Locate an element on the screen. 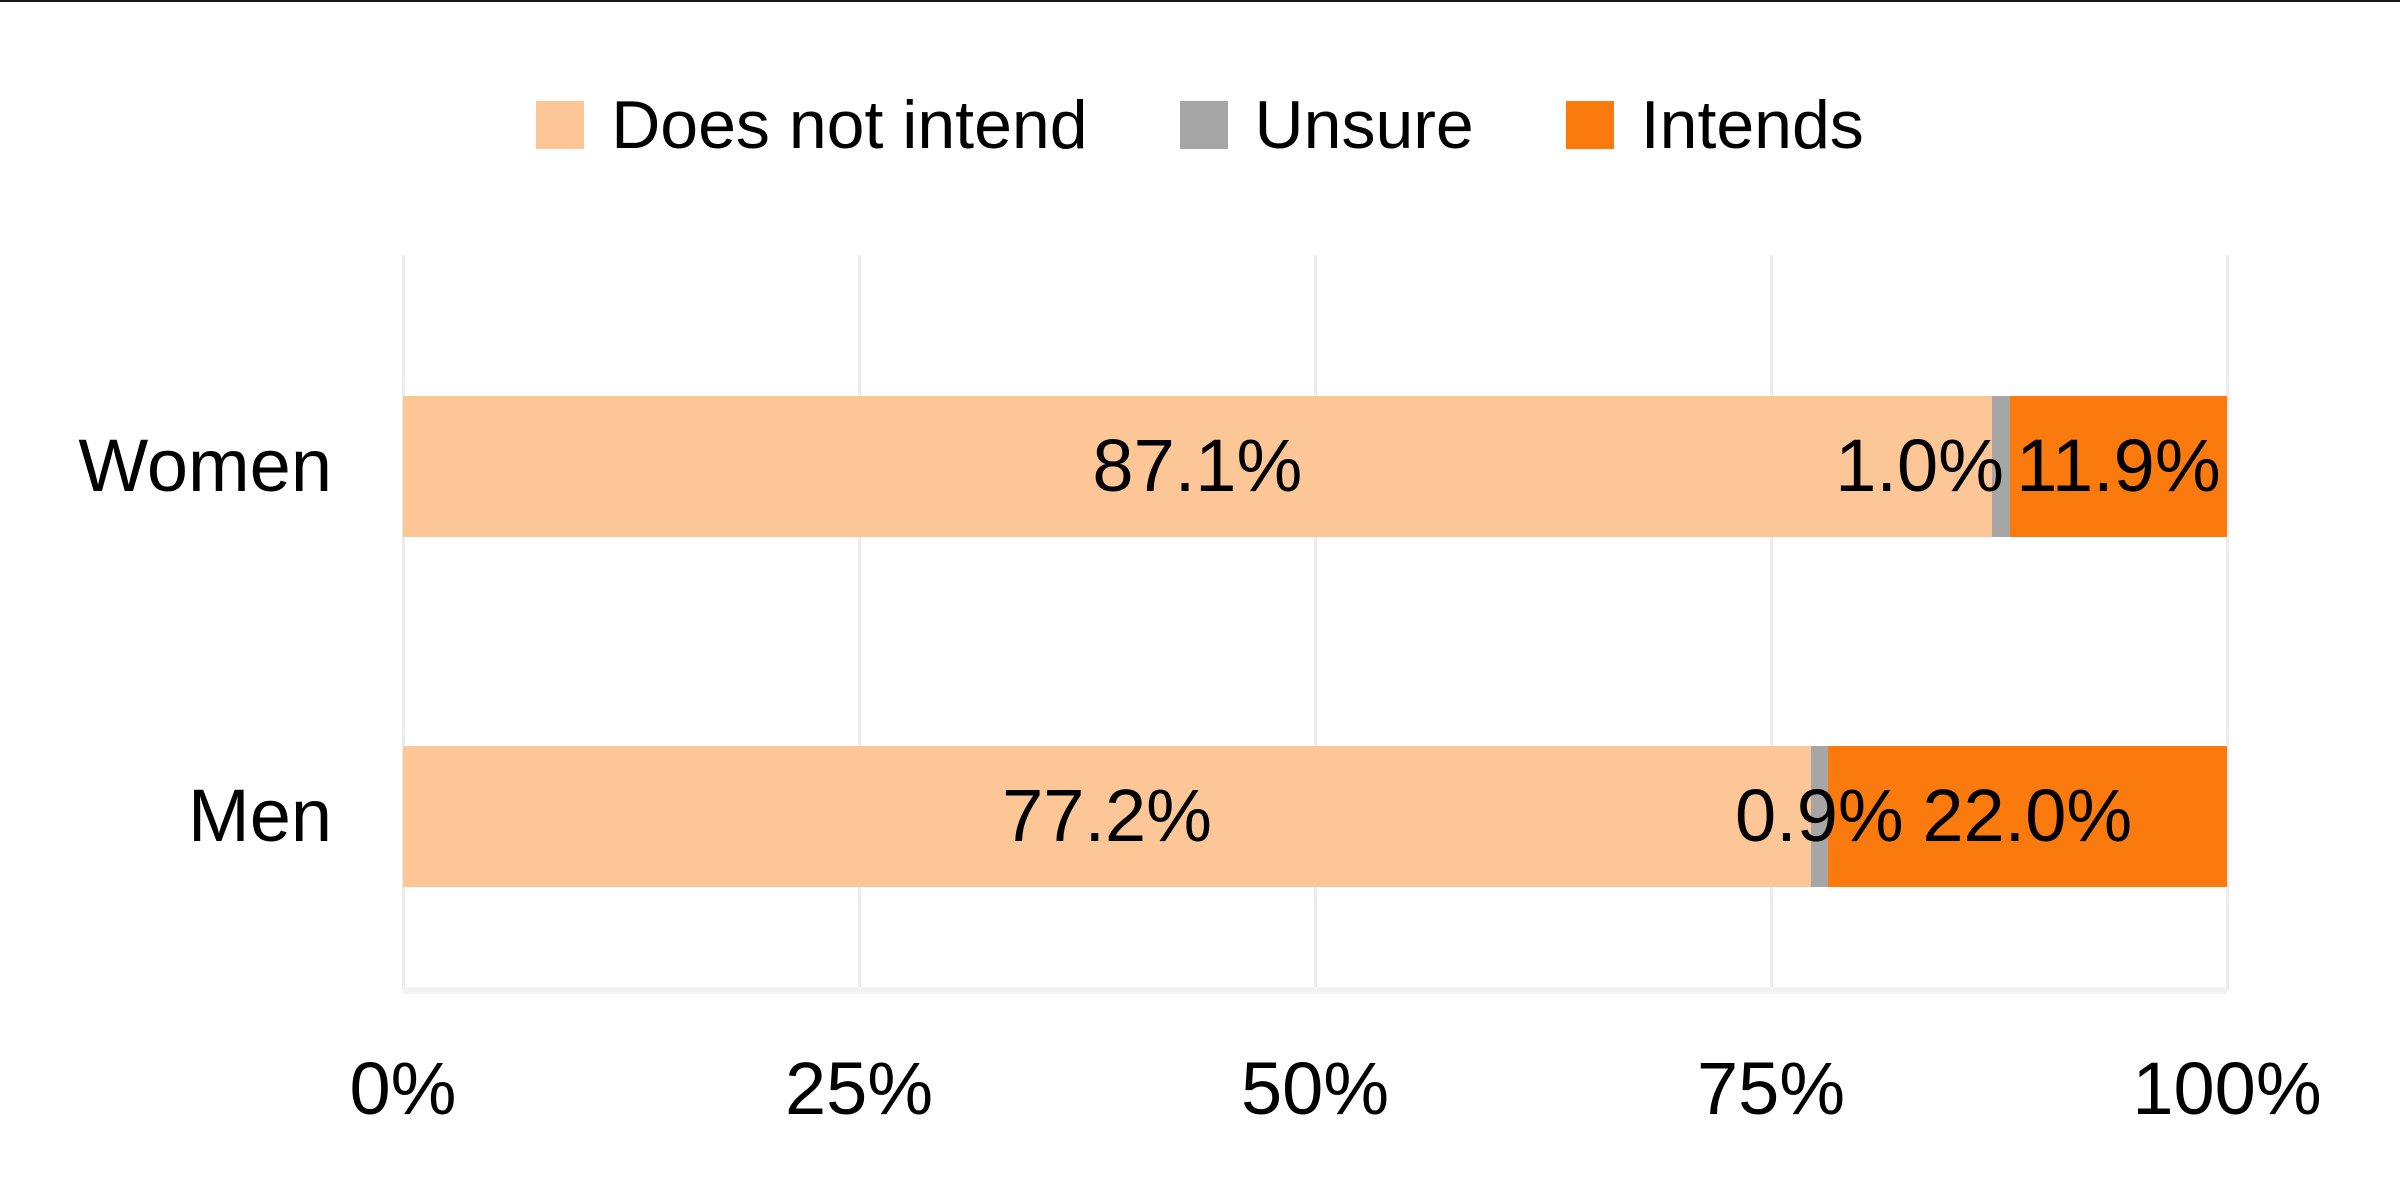 This screenshot has width=2400, height=1200. legend-swatch-does-not-intend-icon is located at coordinates (560, 125).